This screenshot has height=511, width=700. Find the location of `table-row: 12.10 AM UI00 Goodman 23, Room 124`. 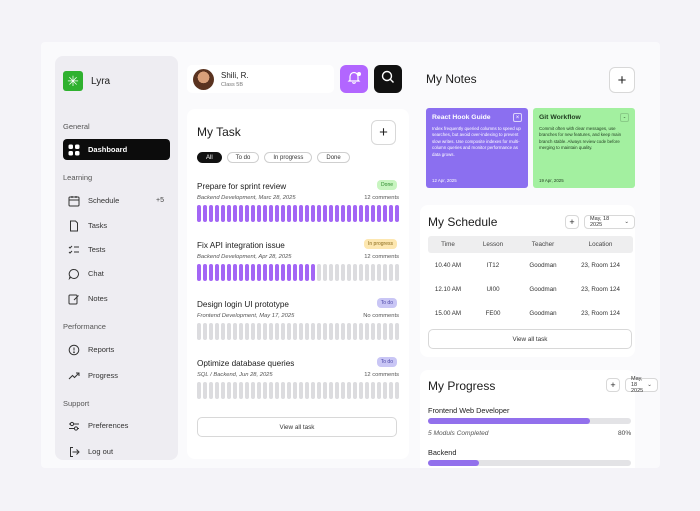

table-row: 12.10 AM UI00 Goodman 23, Room 124 is located at coordinates (530, 289).